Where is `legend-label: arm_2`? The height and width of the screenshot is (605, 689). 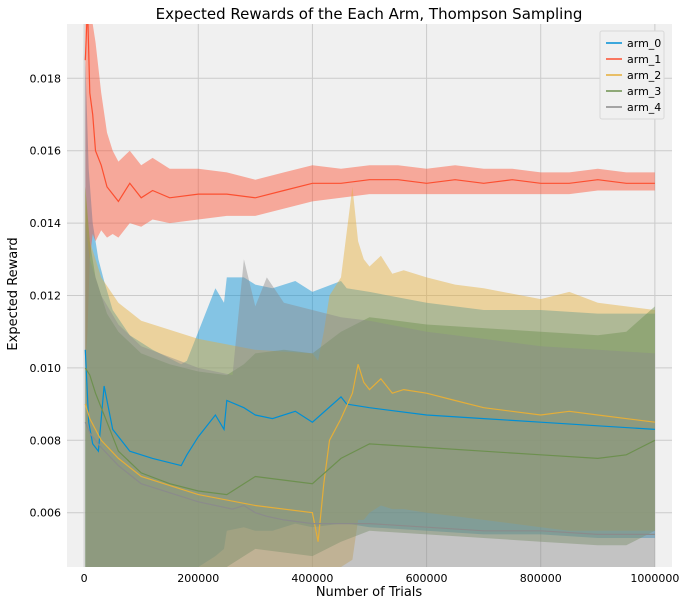
legend-label: arm_2 is located at coordinates (644, 75).